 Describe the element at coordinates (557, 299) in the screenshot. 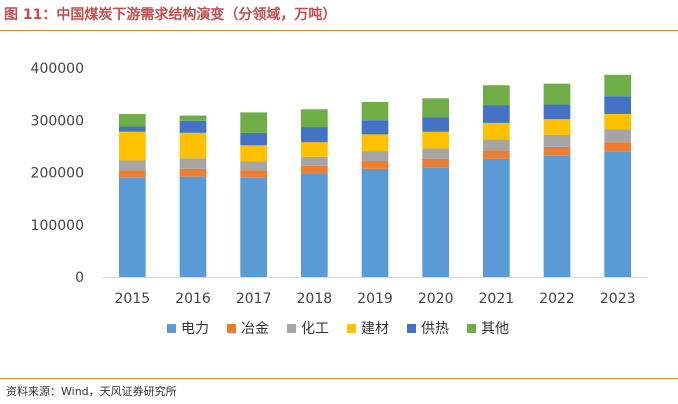

I see `x-tick-label: 2022` at that location.